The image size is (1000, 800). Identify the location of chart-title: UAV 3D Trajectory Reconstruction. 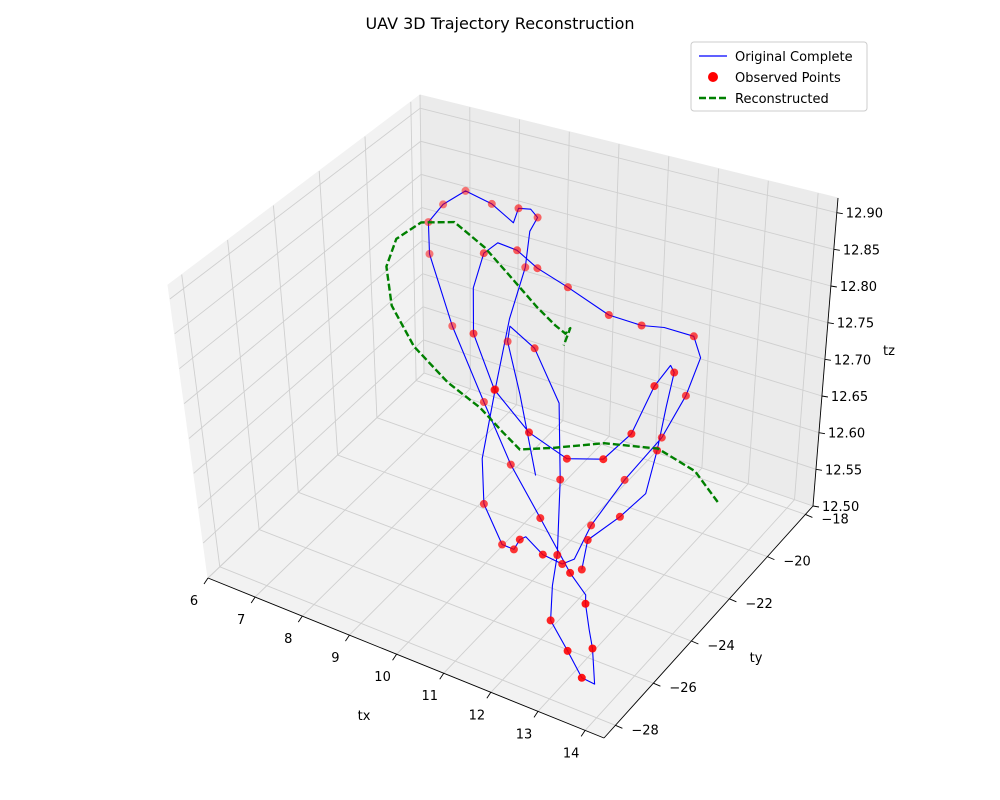
(499, 23).